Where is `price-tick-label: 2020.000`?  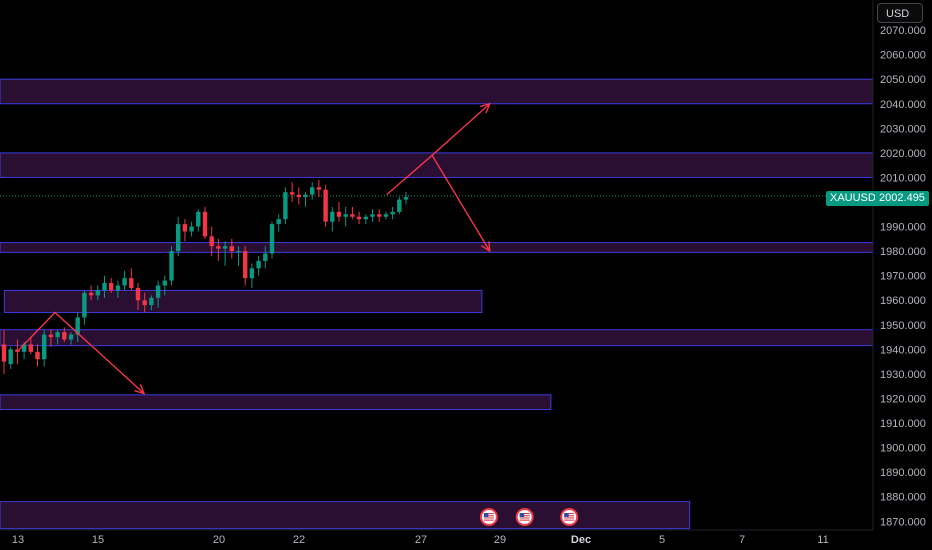 price-tick-label: 2020.000 is located at coordinates (903, 154).